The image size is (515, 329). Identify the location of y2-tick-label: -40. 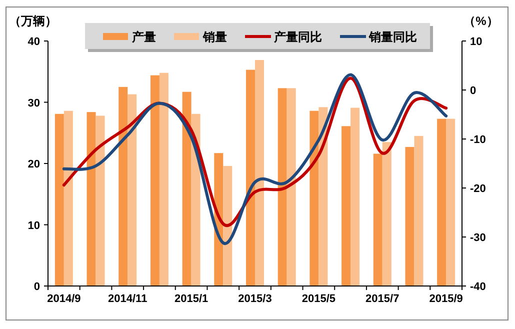
(478, 287).